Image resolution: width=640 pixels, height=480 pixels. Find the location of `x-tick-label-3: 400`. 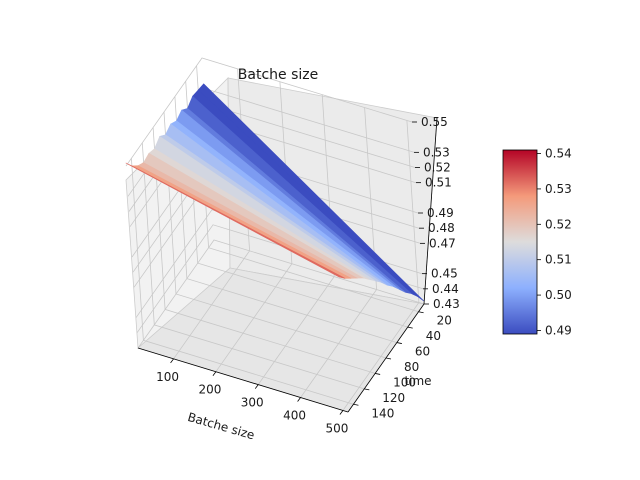

x-tick-label-3: 400 is located at coordinates (294, 416).